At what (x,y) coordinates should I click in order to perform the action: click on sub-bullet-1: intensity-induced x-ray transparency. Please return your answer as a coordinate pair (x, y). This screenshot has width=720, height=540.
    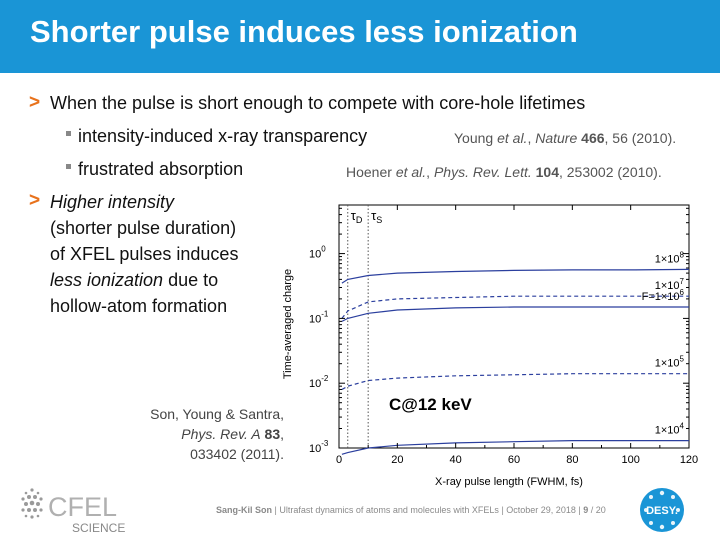
    Looking at the image, I should click on (223, 136).